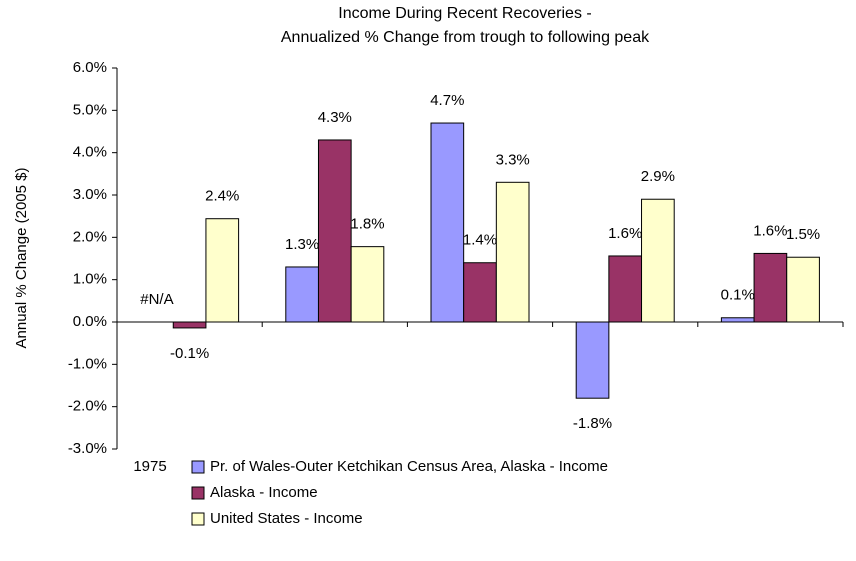 The width and height of the screenshot is (856, 561). Describe the element at coordinates (90, 109) in the screenshot. I see `y-tick-label: 5.0%` at that location.